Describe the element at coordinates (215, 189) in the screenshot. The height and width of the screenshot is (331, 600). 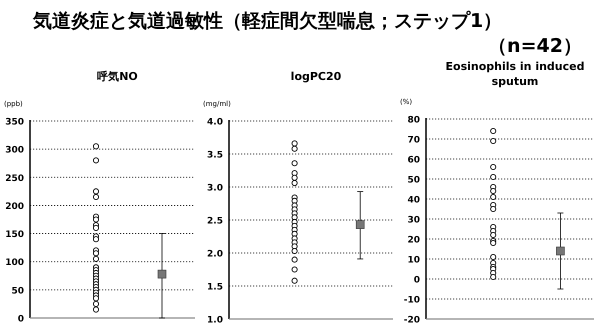
I see `y-tick-label: 3.0` at that location.